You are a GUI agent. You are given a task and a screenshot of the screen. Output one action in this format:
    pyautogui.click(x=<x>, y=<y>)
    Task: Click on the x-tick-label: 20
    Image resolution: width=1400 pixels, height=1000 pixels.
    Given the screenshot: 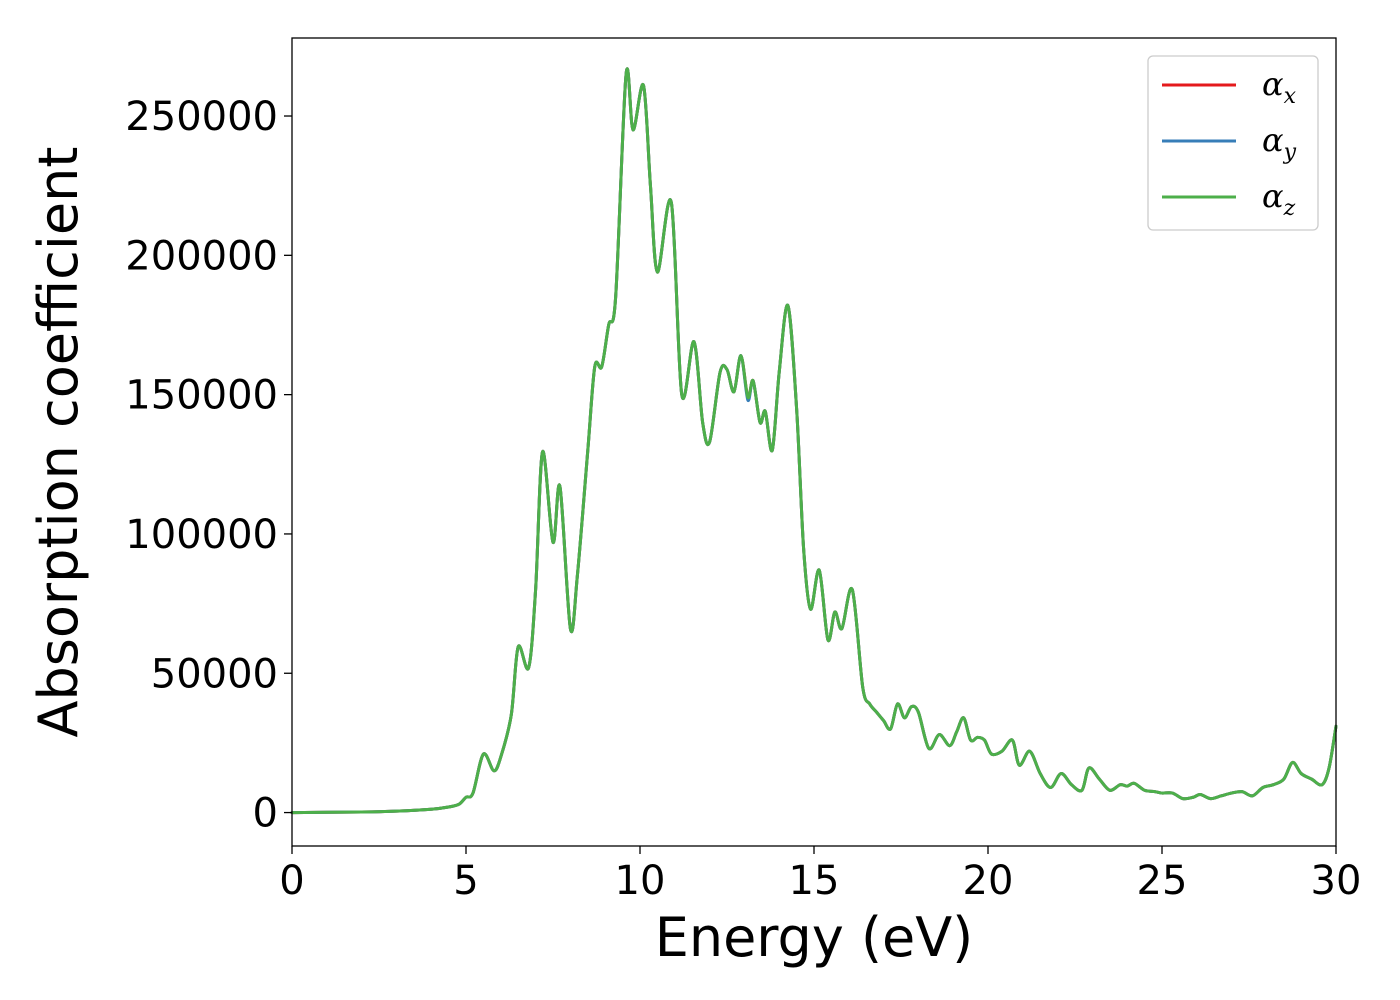 What is the action you would take?
    pyautogui.click(x=988, y=881)
    